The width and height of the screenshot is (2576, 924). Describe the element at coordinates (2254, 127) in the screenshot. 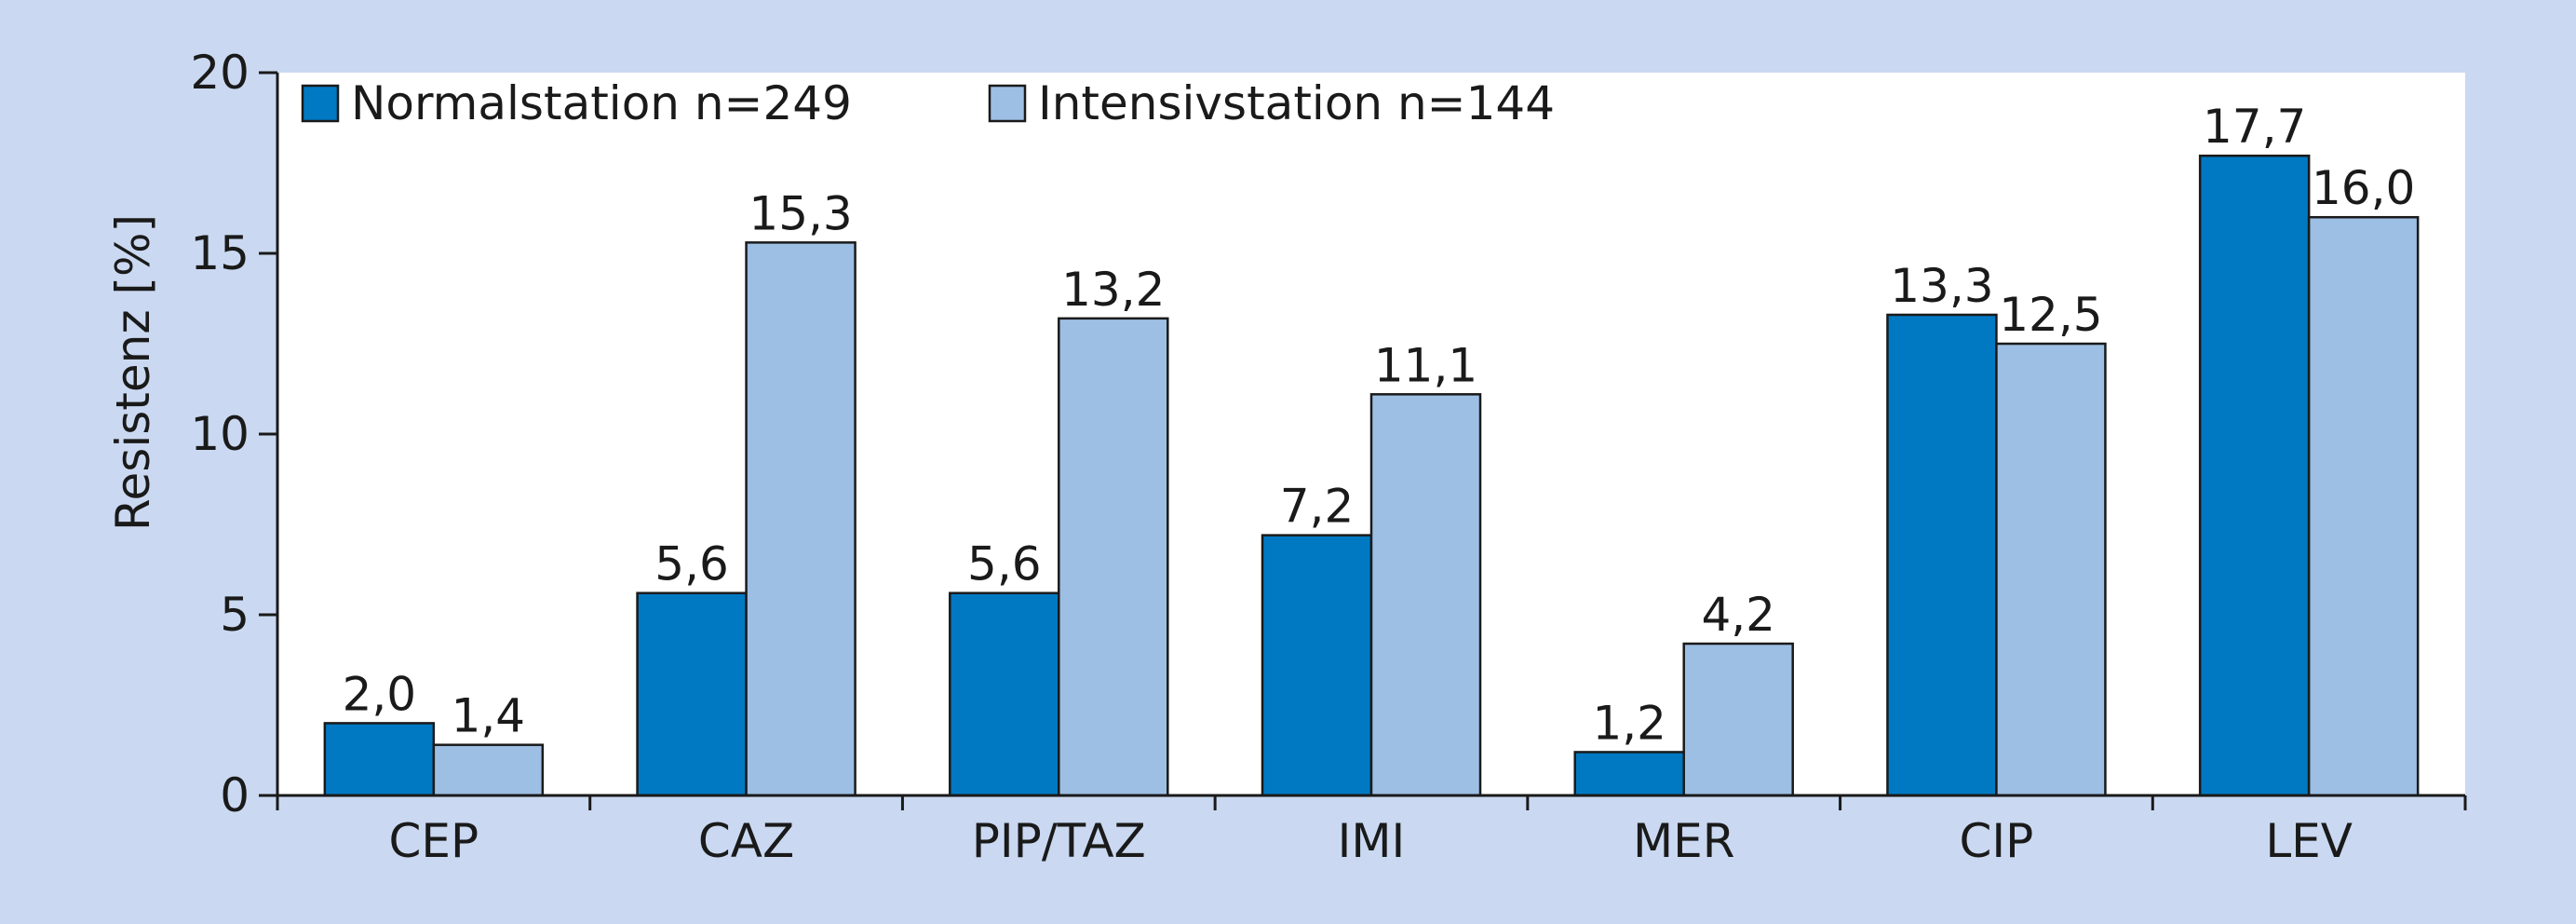

I see `data-label: 17,7` at that location.